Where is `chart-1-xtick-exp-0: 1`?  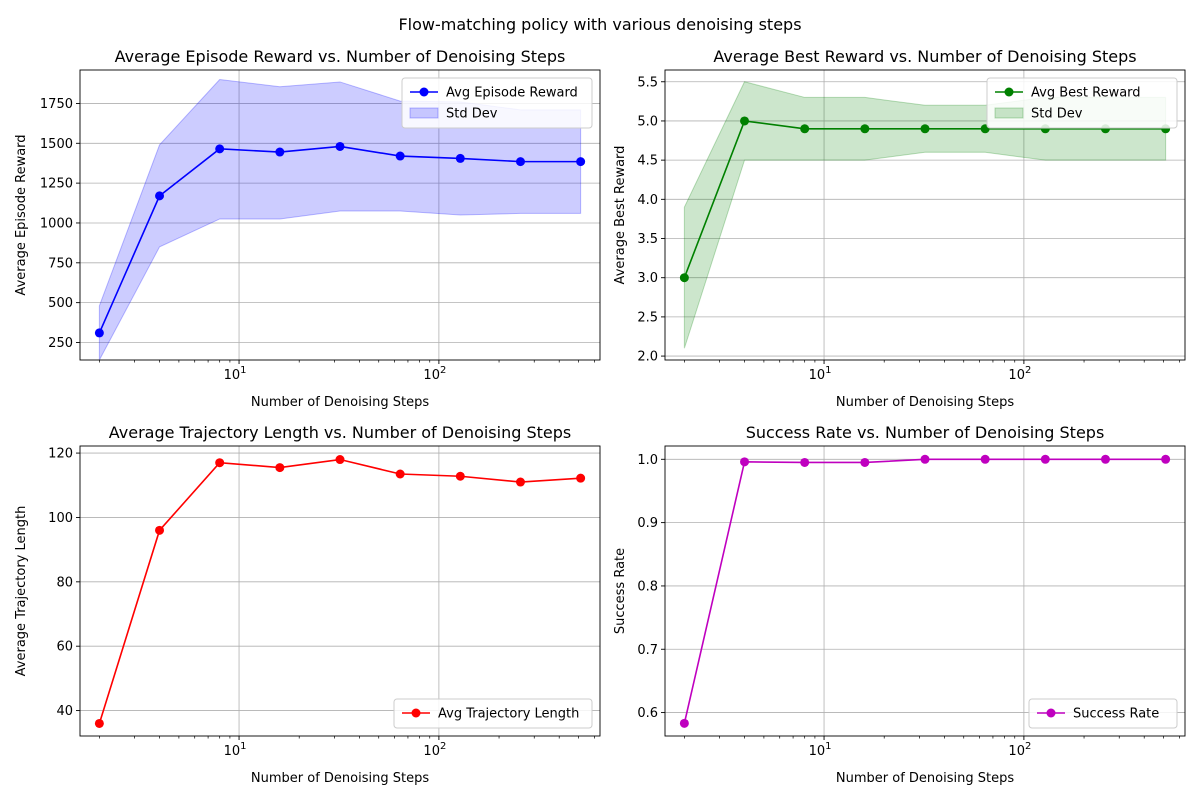
chart-1-xtick-exp-0: 1 is located at coordinates (243, 370).